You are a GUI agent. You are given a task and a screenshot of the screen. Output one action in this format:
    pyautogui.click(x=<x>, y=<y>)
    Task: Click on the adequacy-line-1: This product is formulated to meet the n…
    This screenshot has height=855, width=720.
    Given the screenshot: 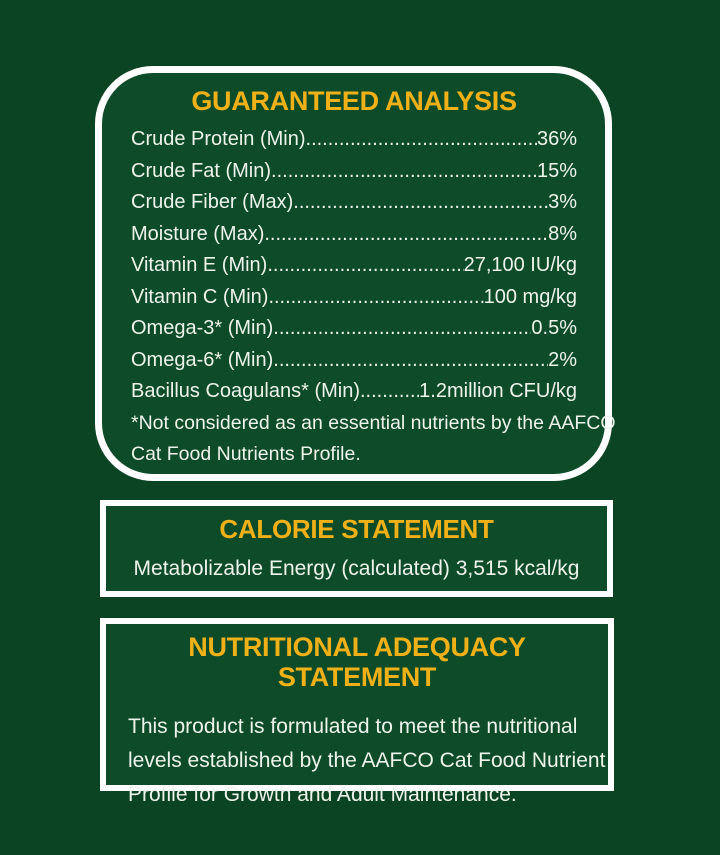 What is the action you would take?
    pyautogui.click(x=353, y=726)
    